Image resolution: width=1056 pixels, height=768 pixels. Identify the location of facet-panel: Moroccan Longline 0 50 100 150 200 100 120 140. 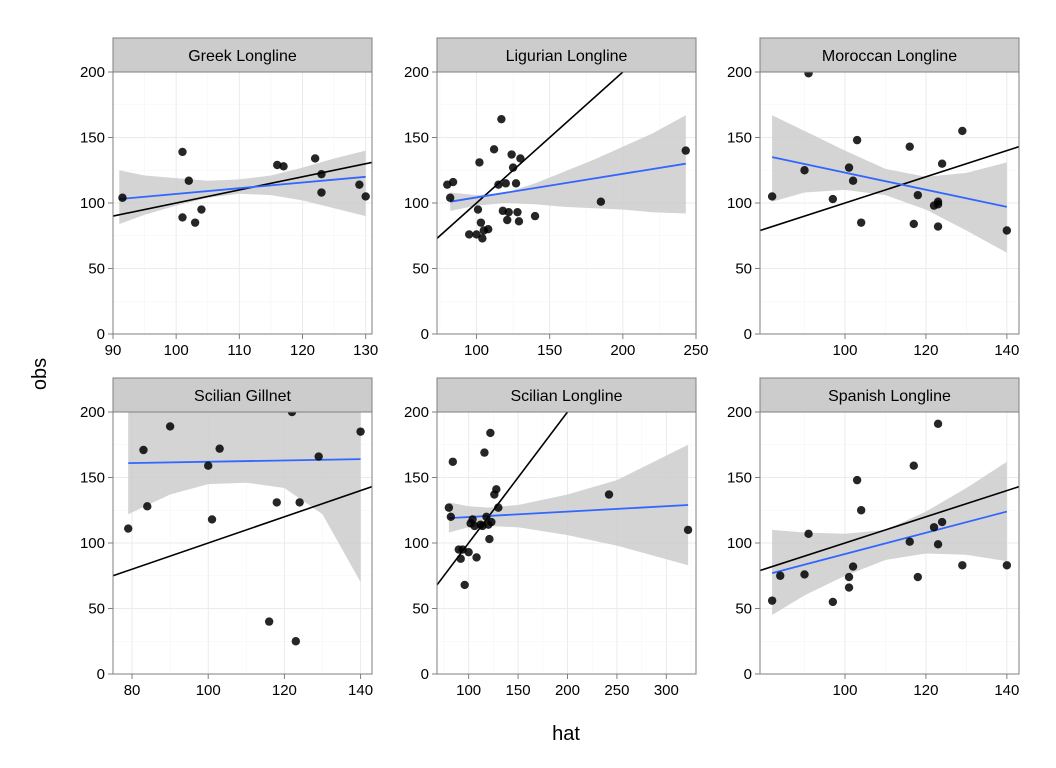
(873, 198).